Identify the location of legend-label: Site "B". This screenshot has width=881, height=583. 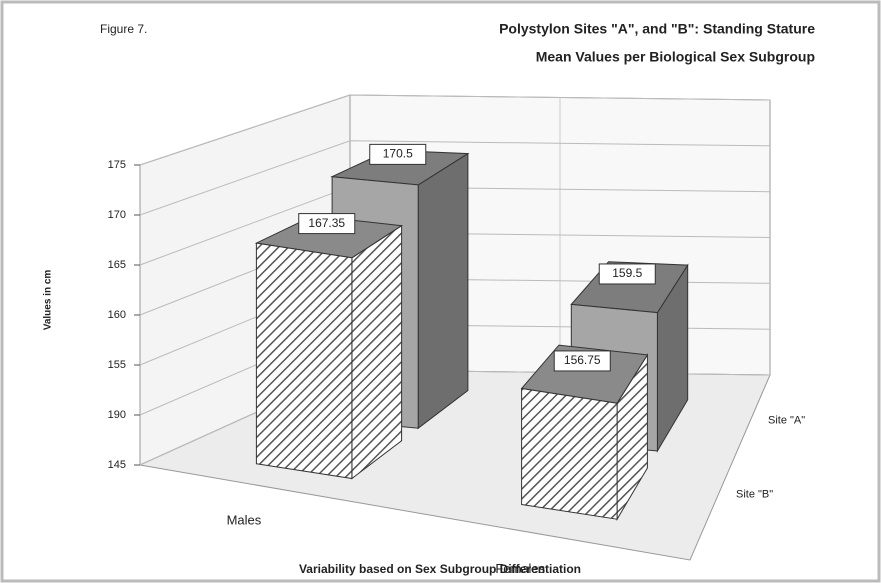
(754, 494).